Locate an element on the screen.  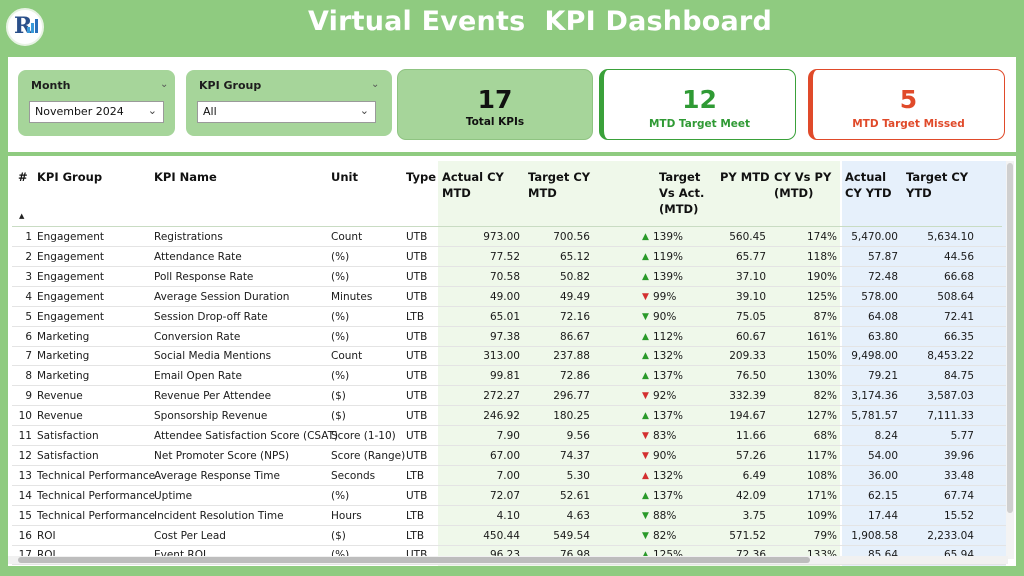
kpi-group-slicer-label: KPI Group is located at coordinates (230, 85).